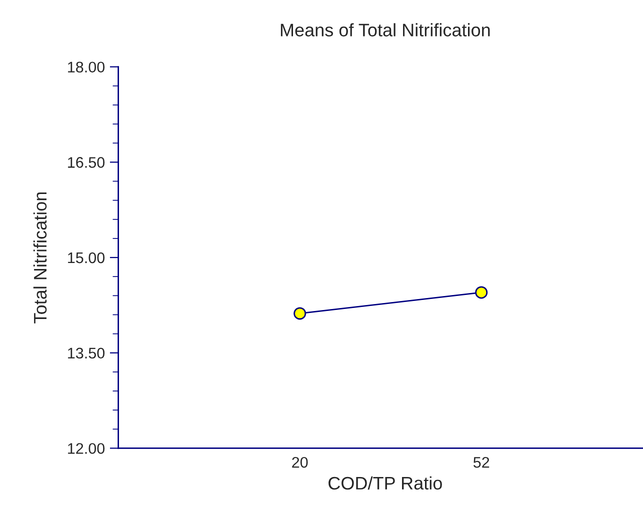  I want to click on y-tick-label: 12.00, so click(86, 448).